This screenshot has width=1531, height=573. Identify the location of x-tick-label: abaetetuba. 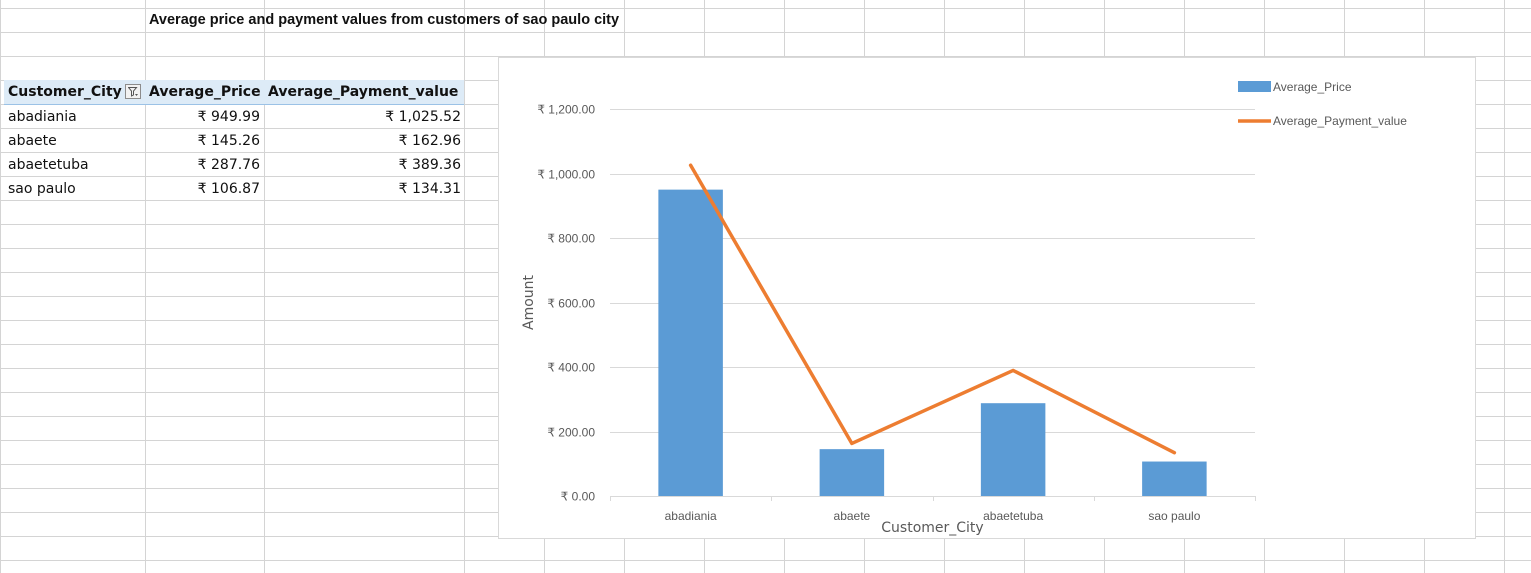
(1013, 516).